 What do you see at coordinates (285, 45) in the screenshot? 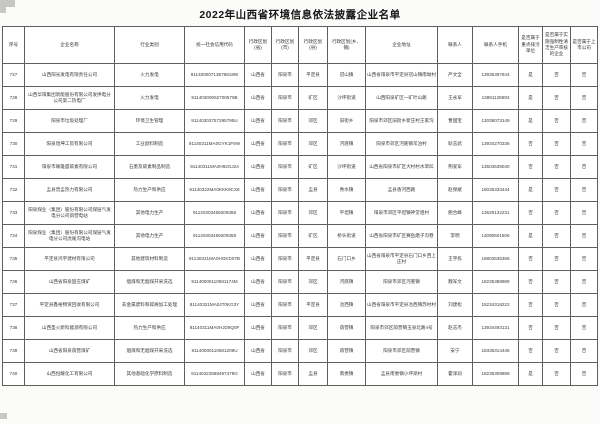
I see `column-header: 行政区划(市)` at bounding box center [285, 45].